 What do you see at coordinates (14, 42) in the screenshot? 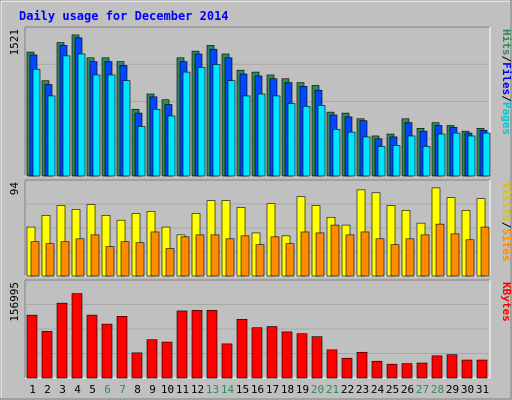
I see `panel-hits-max-label: 1521` at bounding box center [14, 42].